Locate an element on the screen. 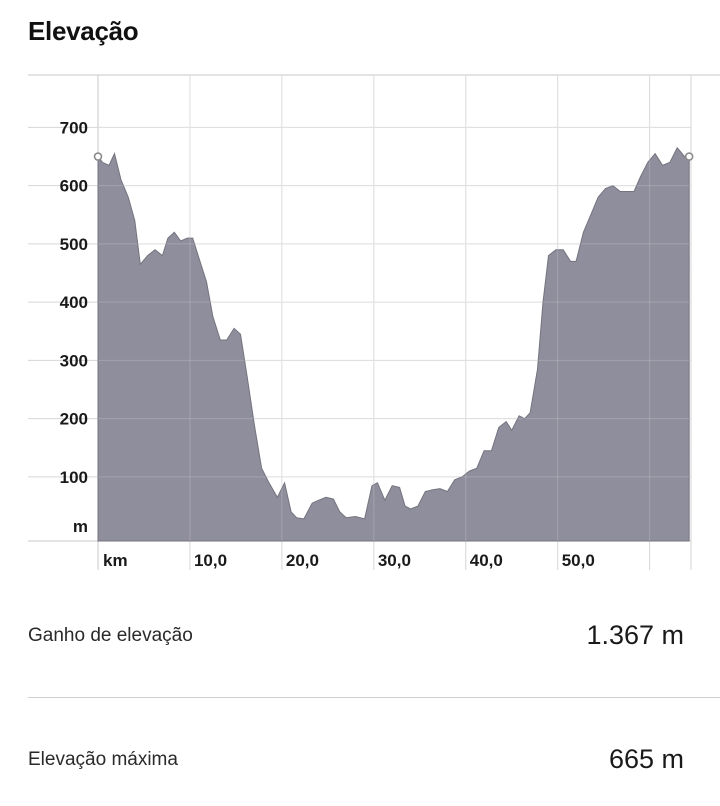 Image resolution: width=720 pixels, height=806 pixels. y-tick-label: 600 is located at coordinates (74, 186).